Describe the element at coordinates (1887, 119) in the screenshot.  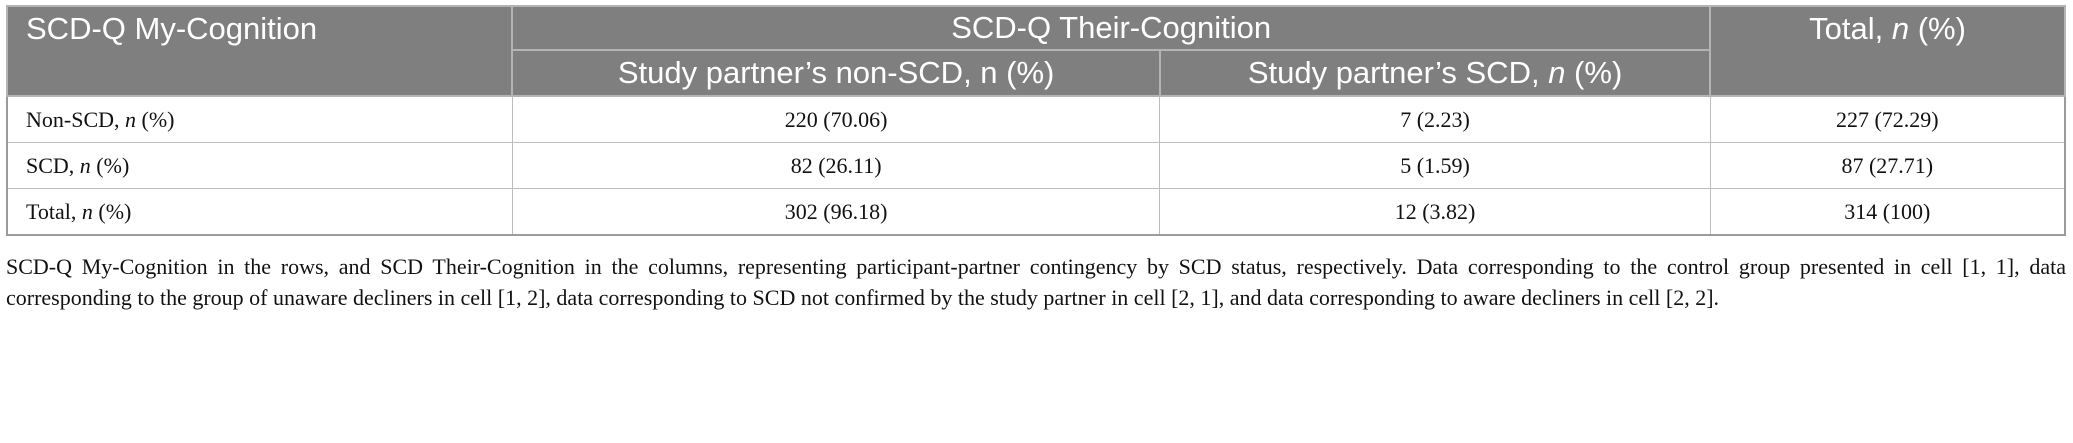
I see `cell-total: 227 (72.29)` at that location.